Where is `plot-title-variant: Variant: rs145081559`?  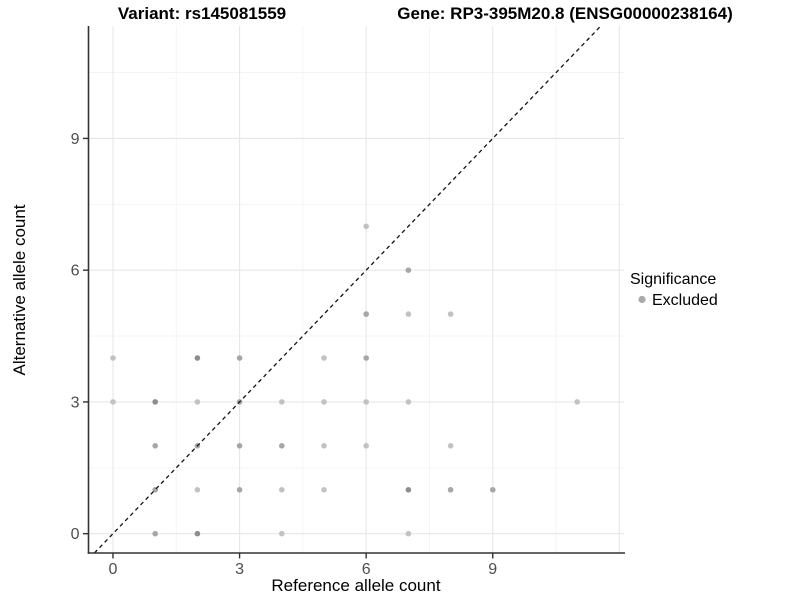 plot-title-variant: Variant: rs145081559 is located at coordinates (202, 13).